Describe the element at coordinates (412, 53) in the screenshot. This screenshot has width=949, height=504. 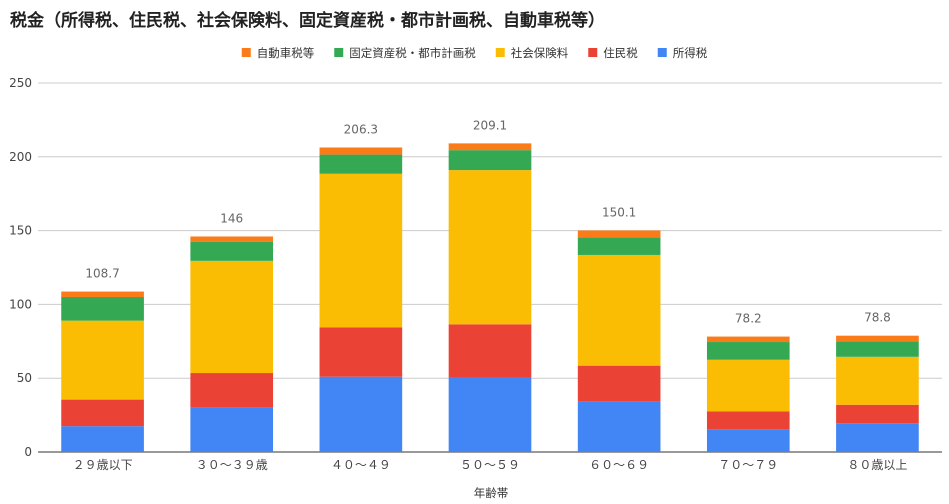
I see `legend-label: 固定資産税・都市計画税` at that location.